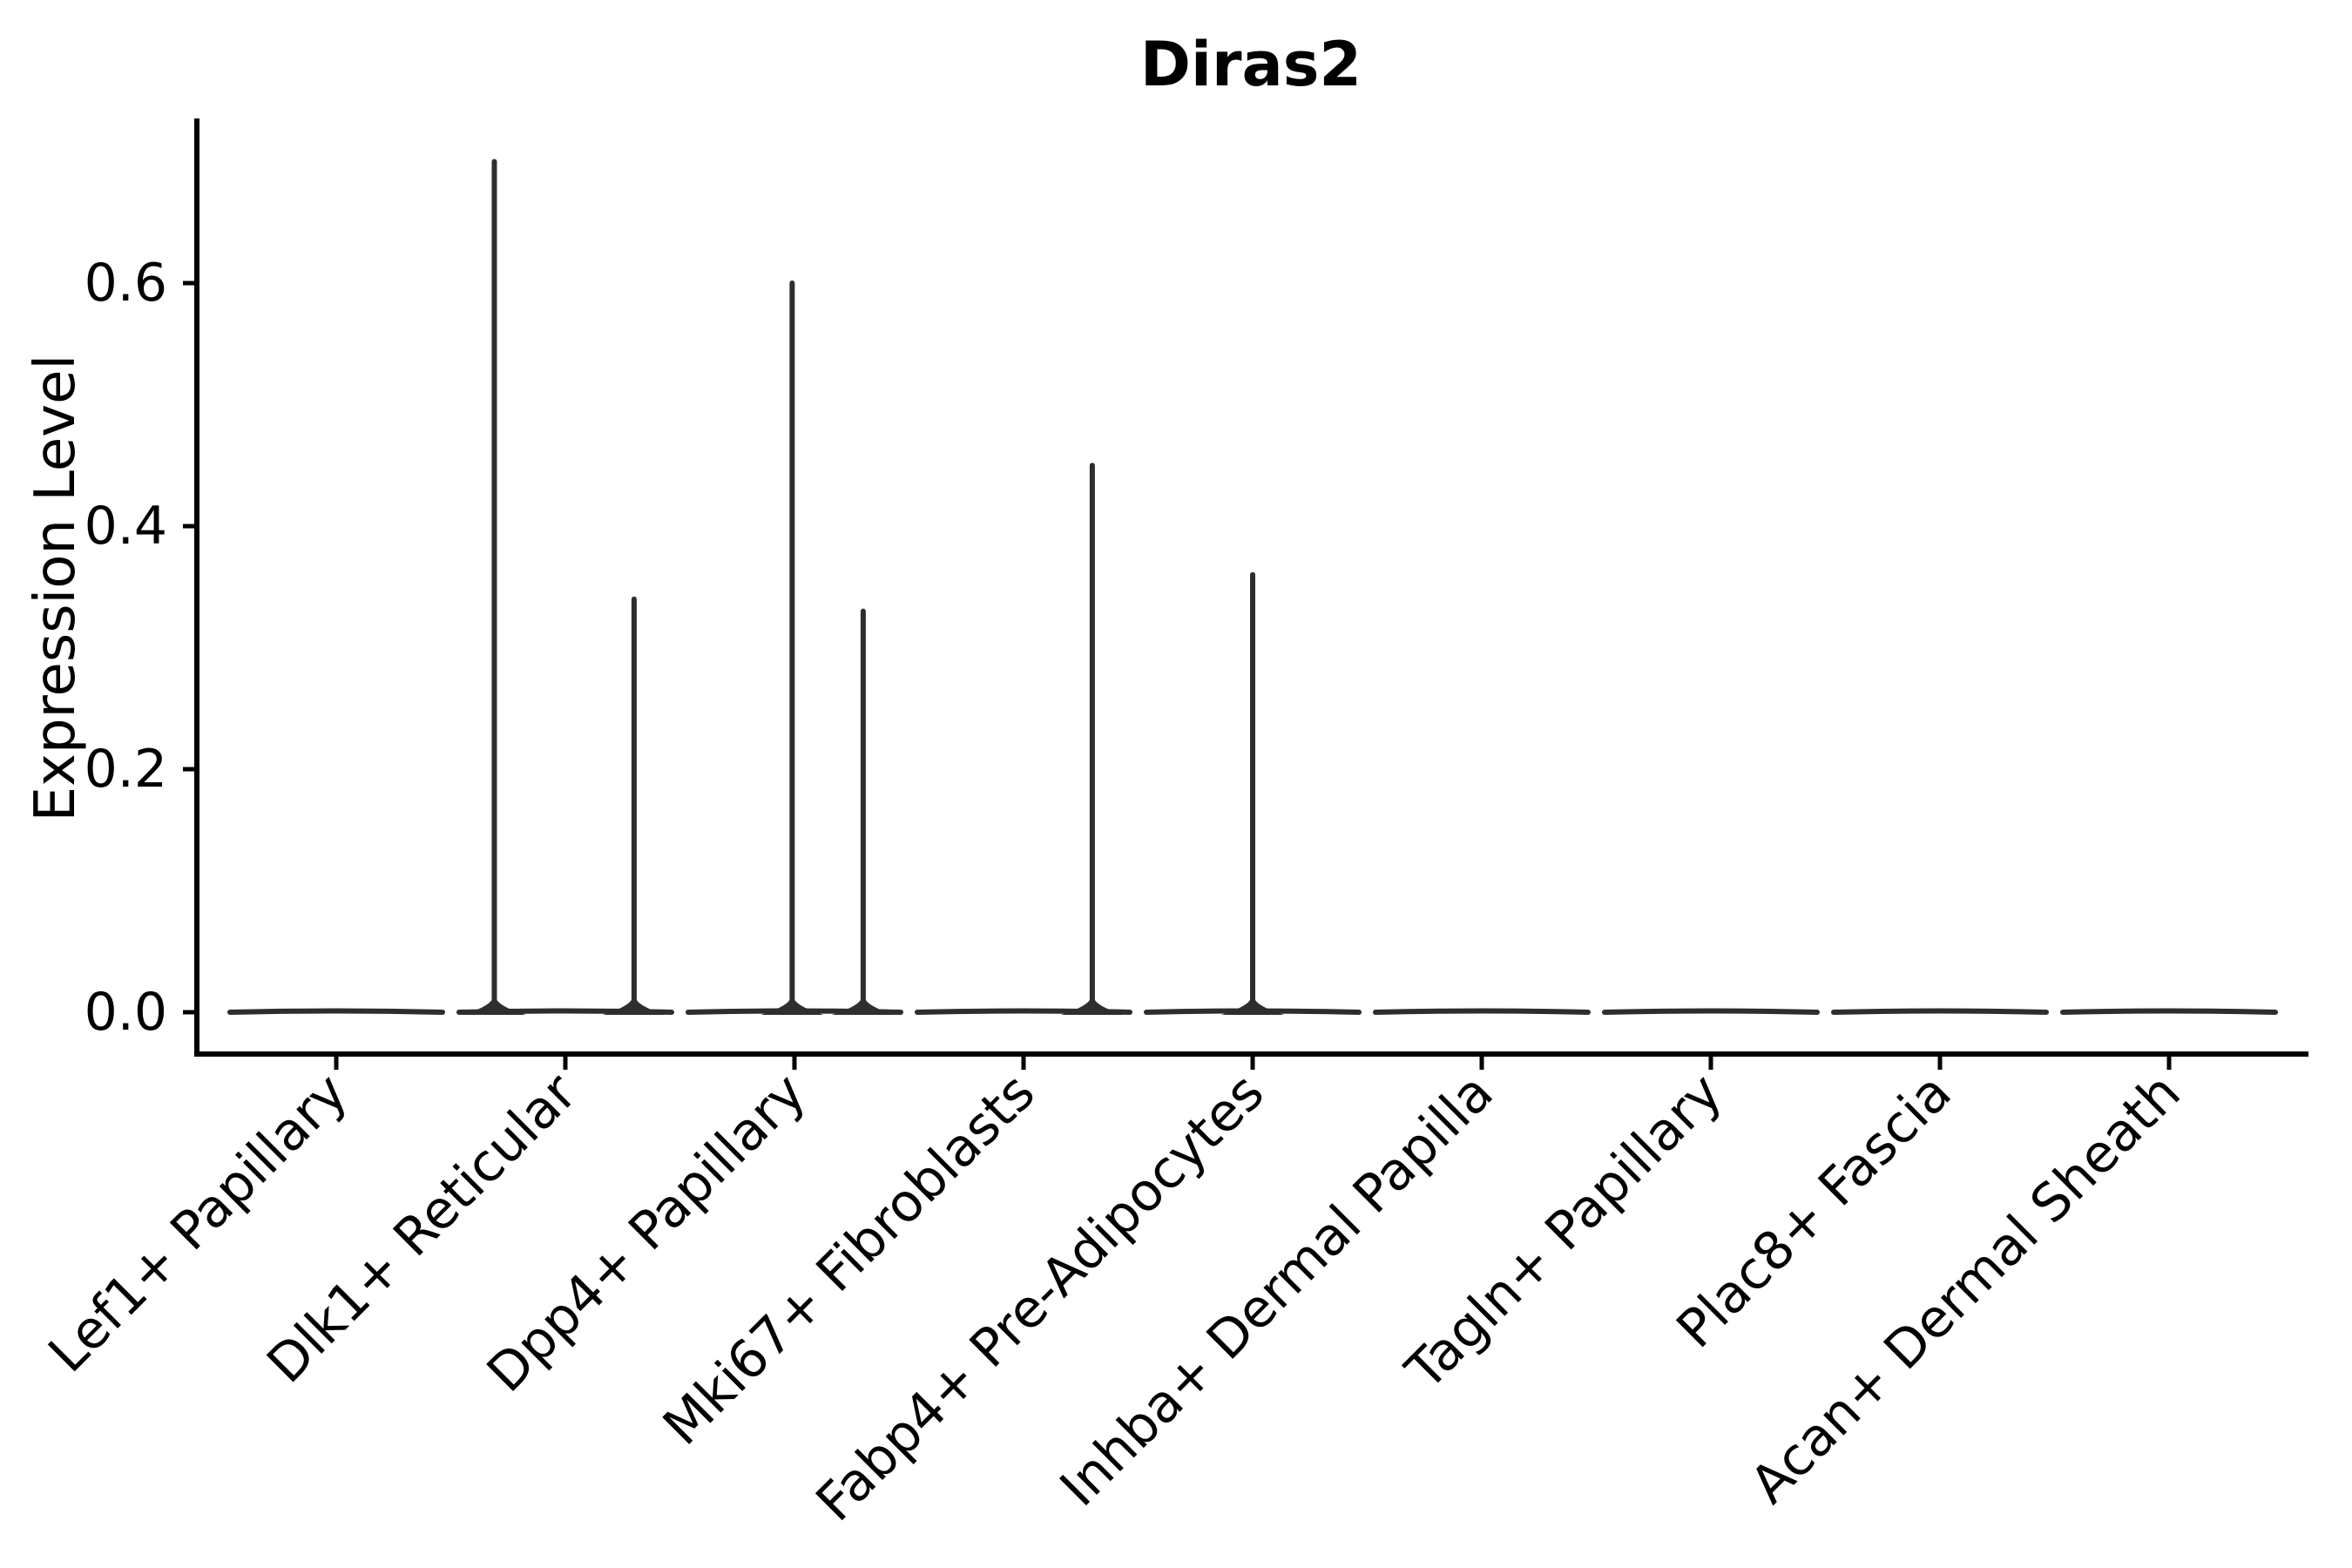 The image size is (2352, 1568). I want to click on y-tick-label-0.0: 0.0, so click(125, 1013).